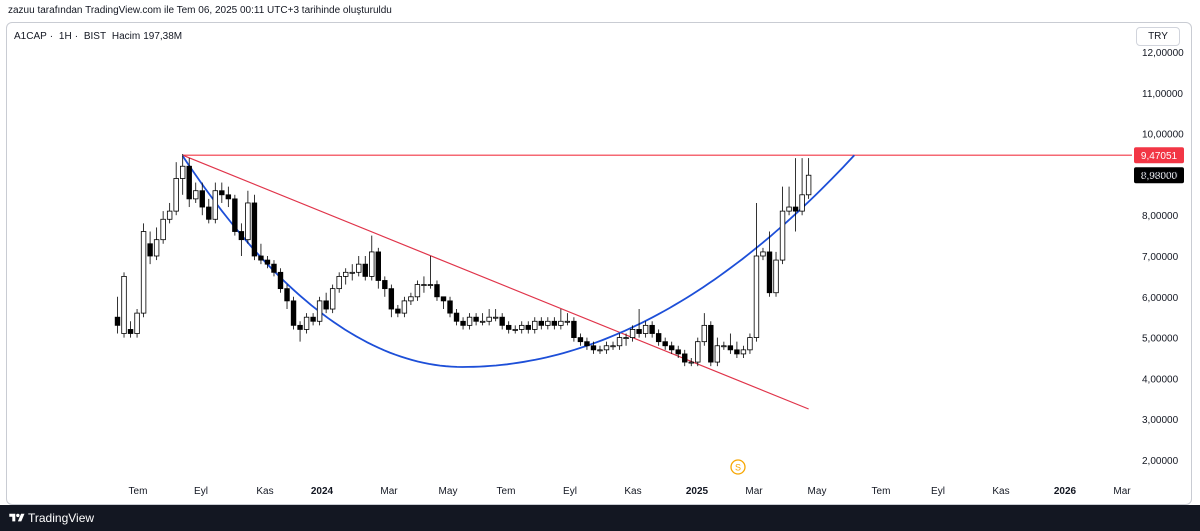  Describe the element at coordinates (1158, 36) in the screenshot. I see `currency-button: TRY` at that location.